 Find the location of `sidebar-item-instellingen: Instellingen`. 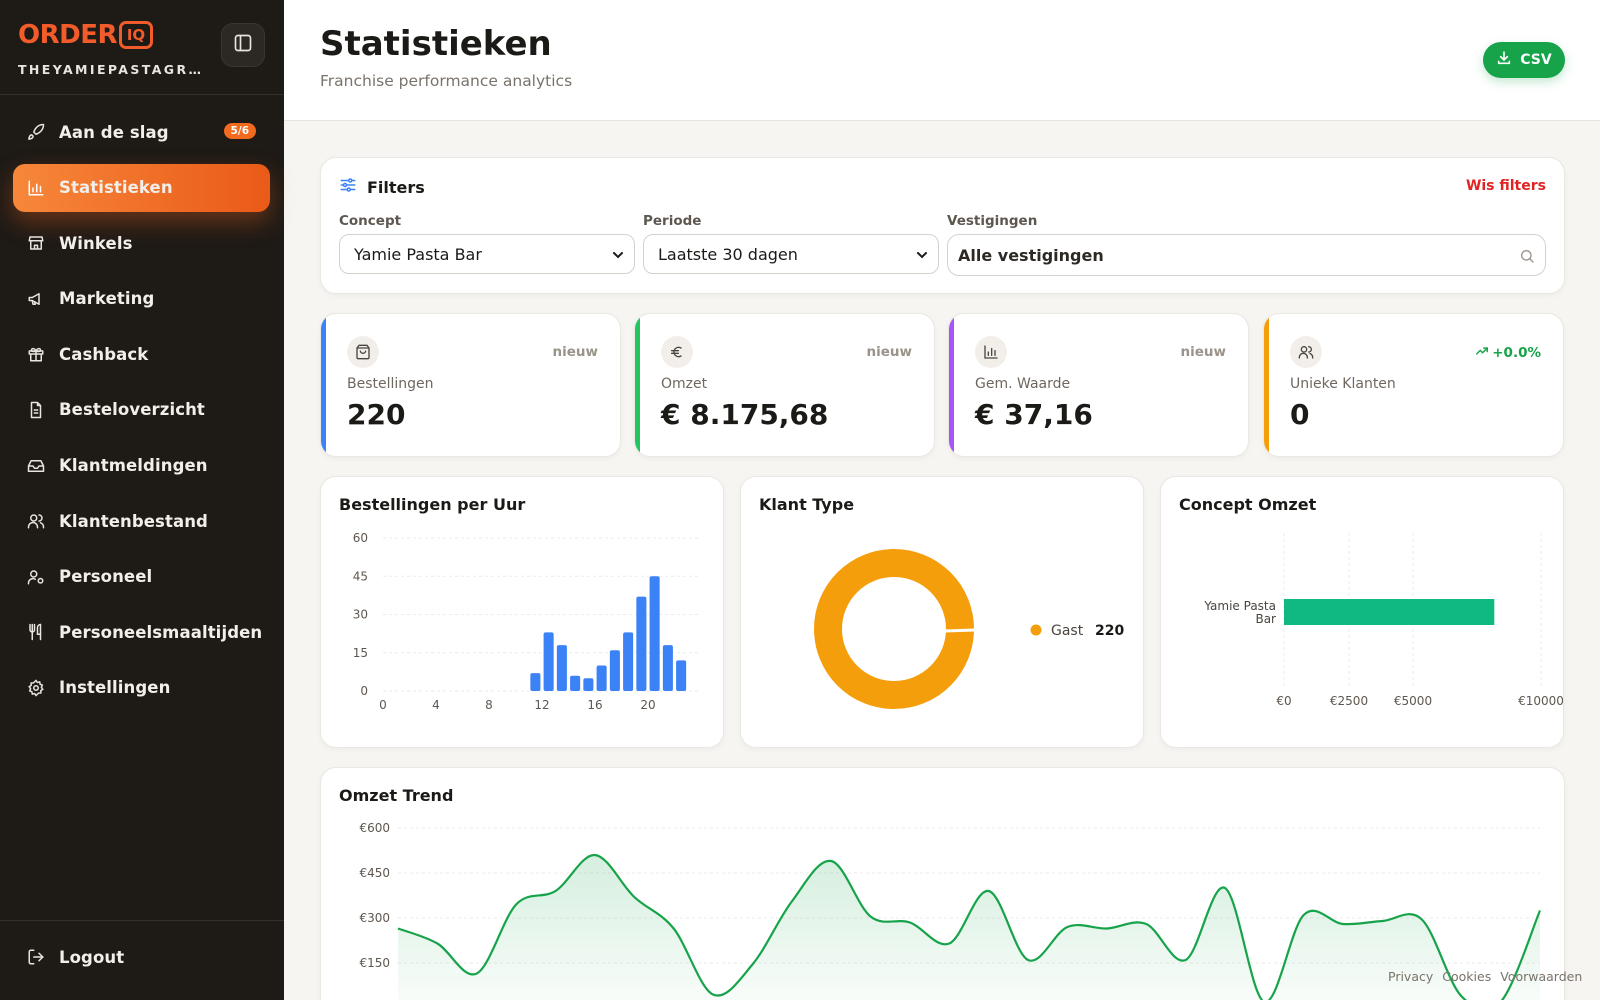

sidebar-item-instellingen: Instellingen is located at coordinates (141, 688).